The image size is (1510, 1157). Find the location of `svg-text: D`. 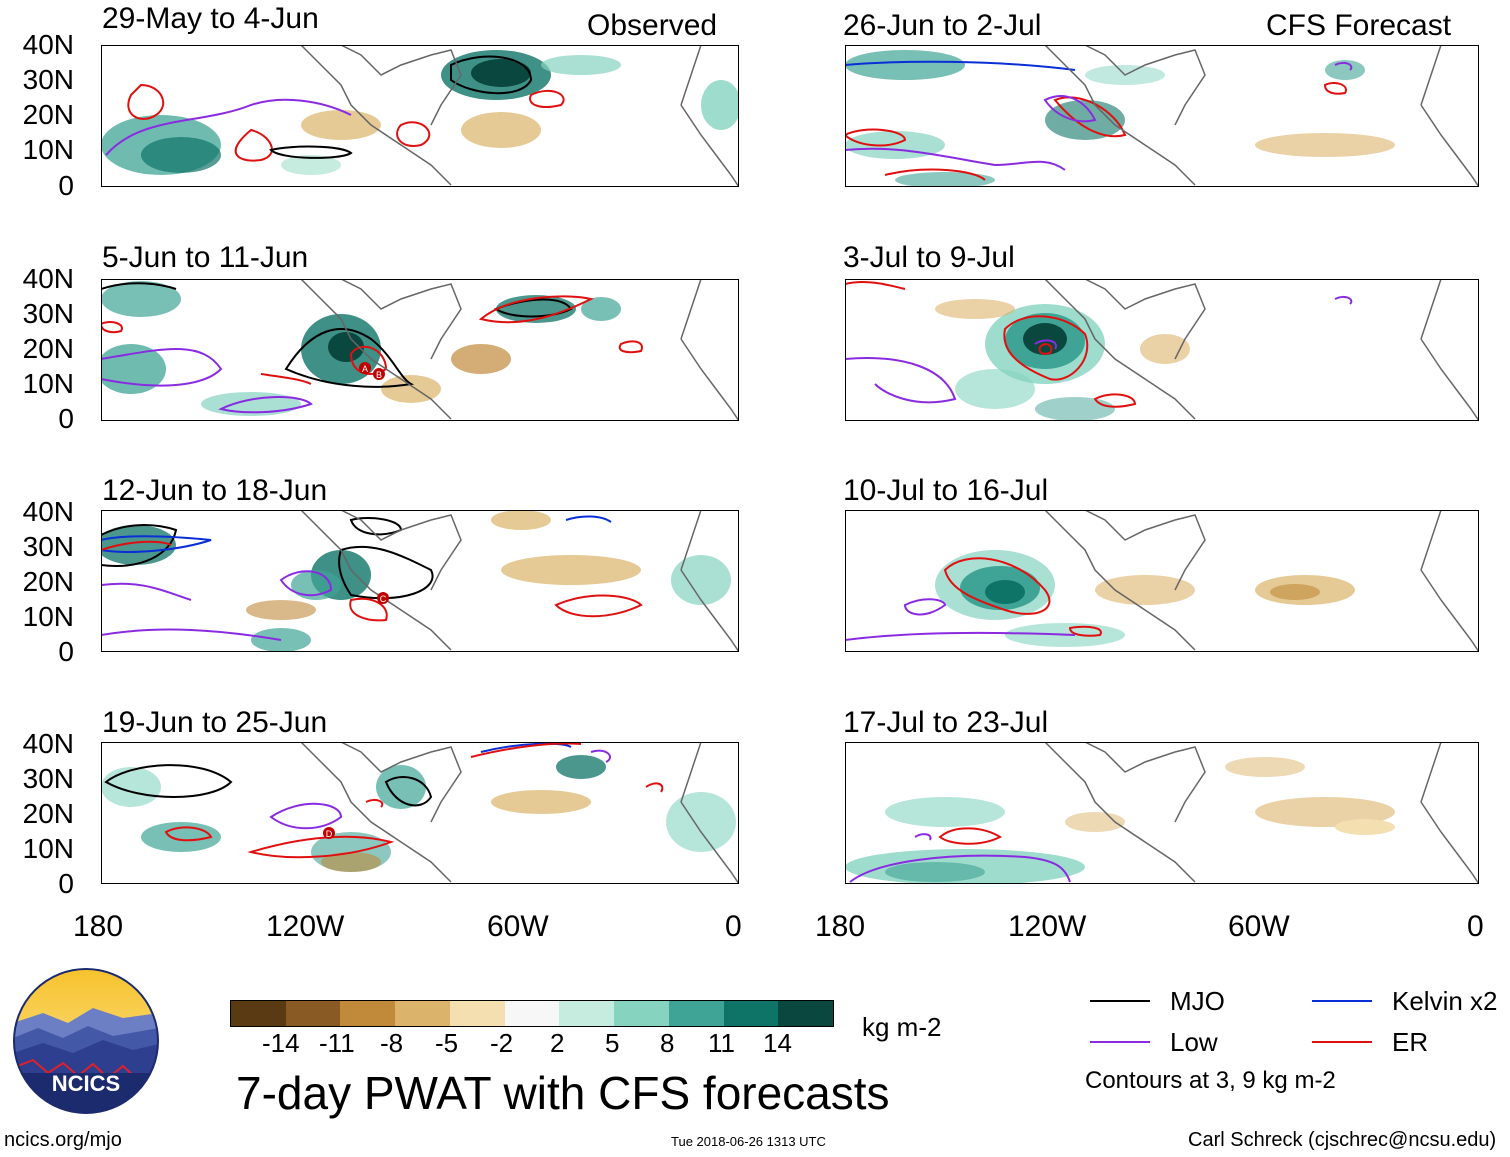

svg-text: D is located at coordinates (329, 834).